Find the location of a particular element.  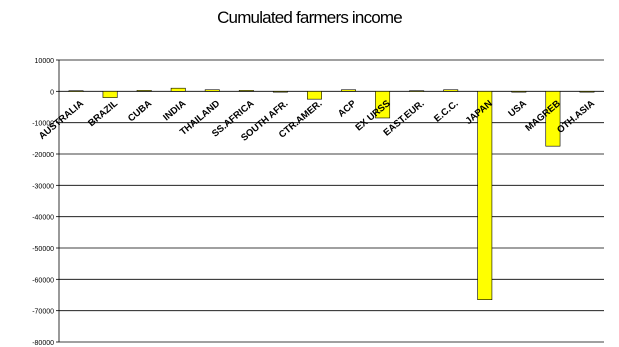

bar-e-c-c is located at coordinates (451, 90).